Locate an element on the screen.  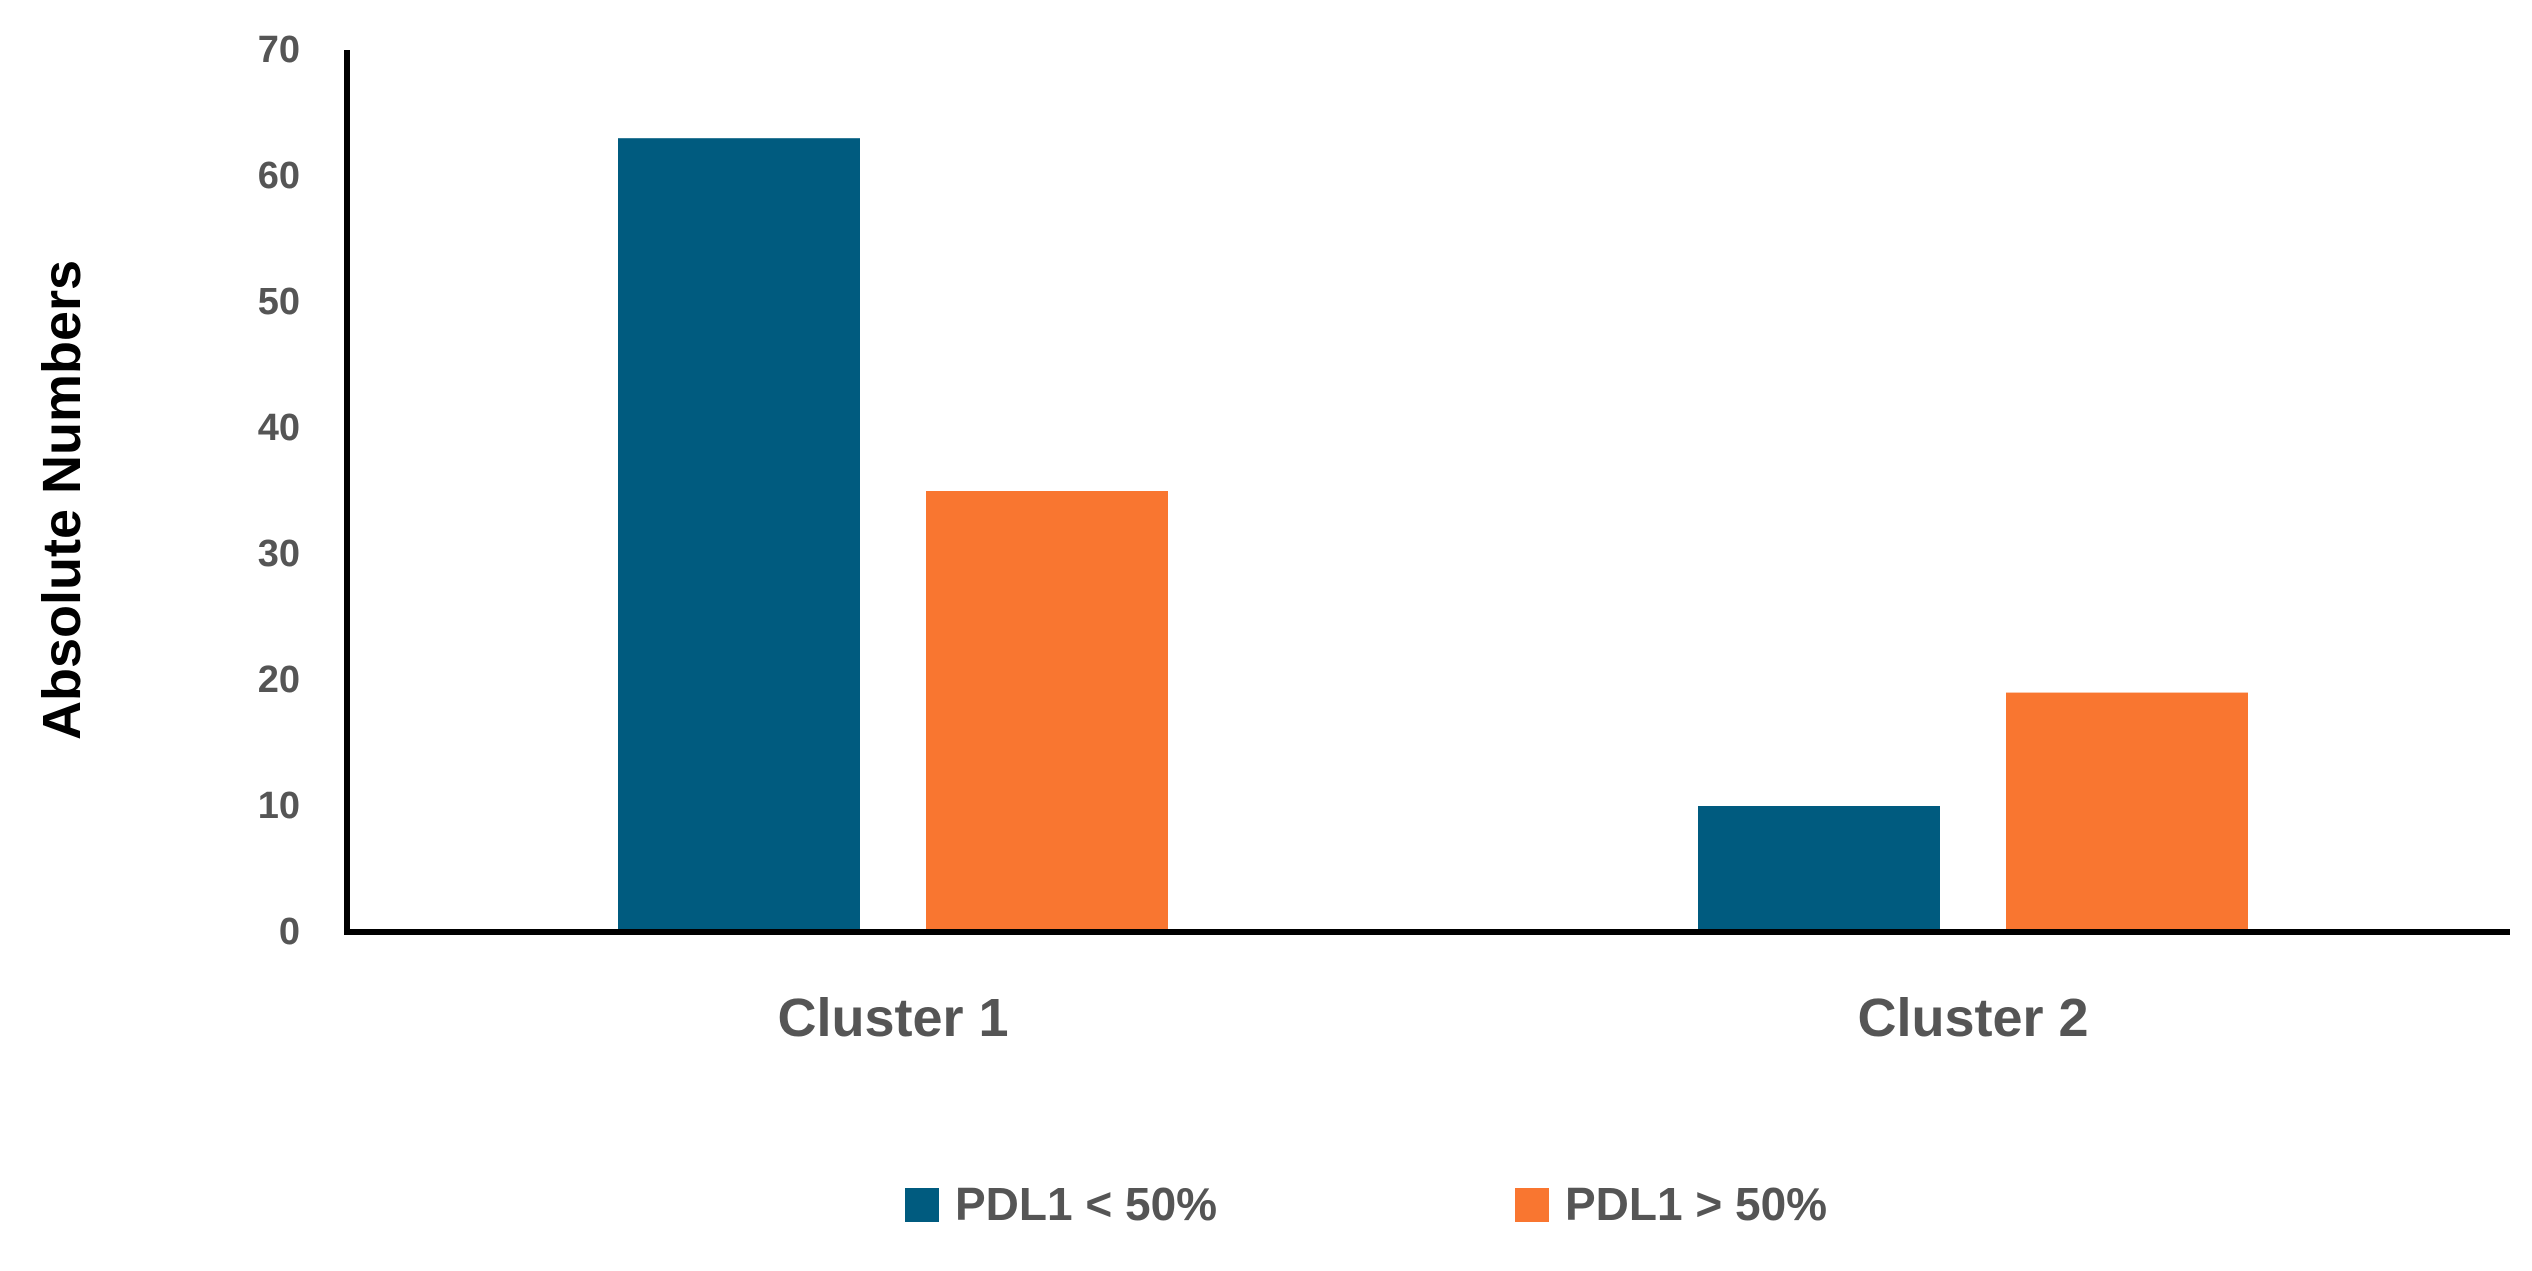
y-tick-label: 30 is located at coordinates (279, 554).